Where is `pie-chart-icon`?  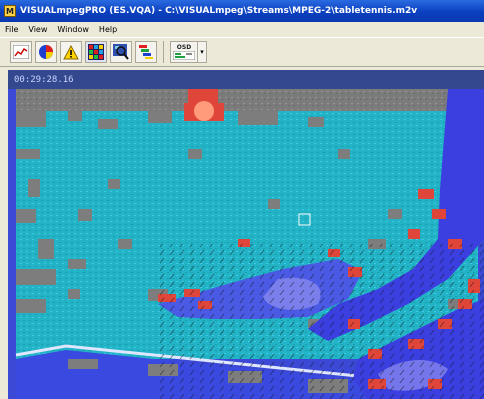 pie-chart-icon is located at coordinates (46, 52).